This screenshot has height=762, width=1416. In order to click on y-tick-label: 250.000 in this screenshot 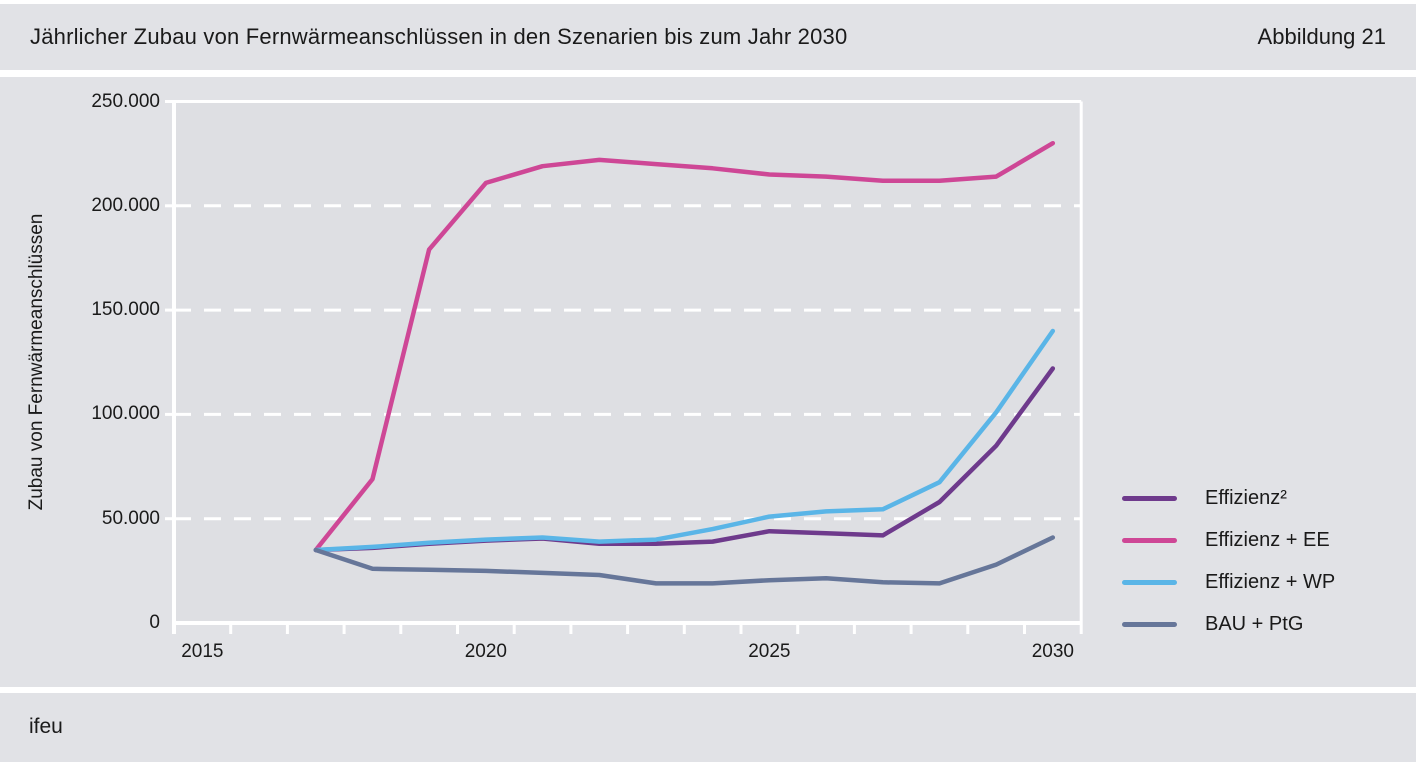, I will do `click(125, 101)`.